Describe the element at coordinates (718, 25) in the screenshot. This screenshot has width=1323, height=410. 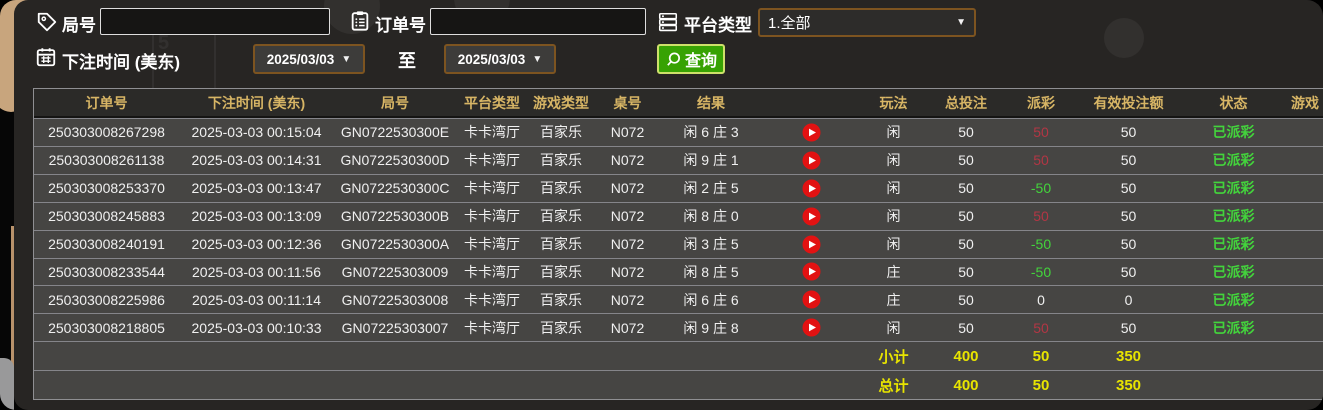
I see `platform-type-label: 平台类型` at that location.